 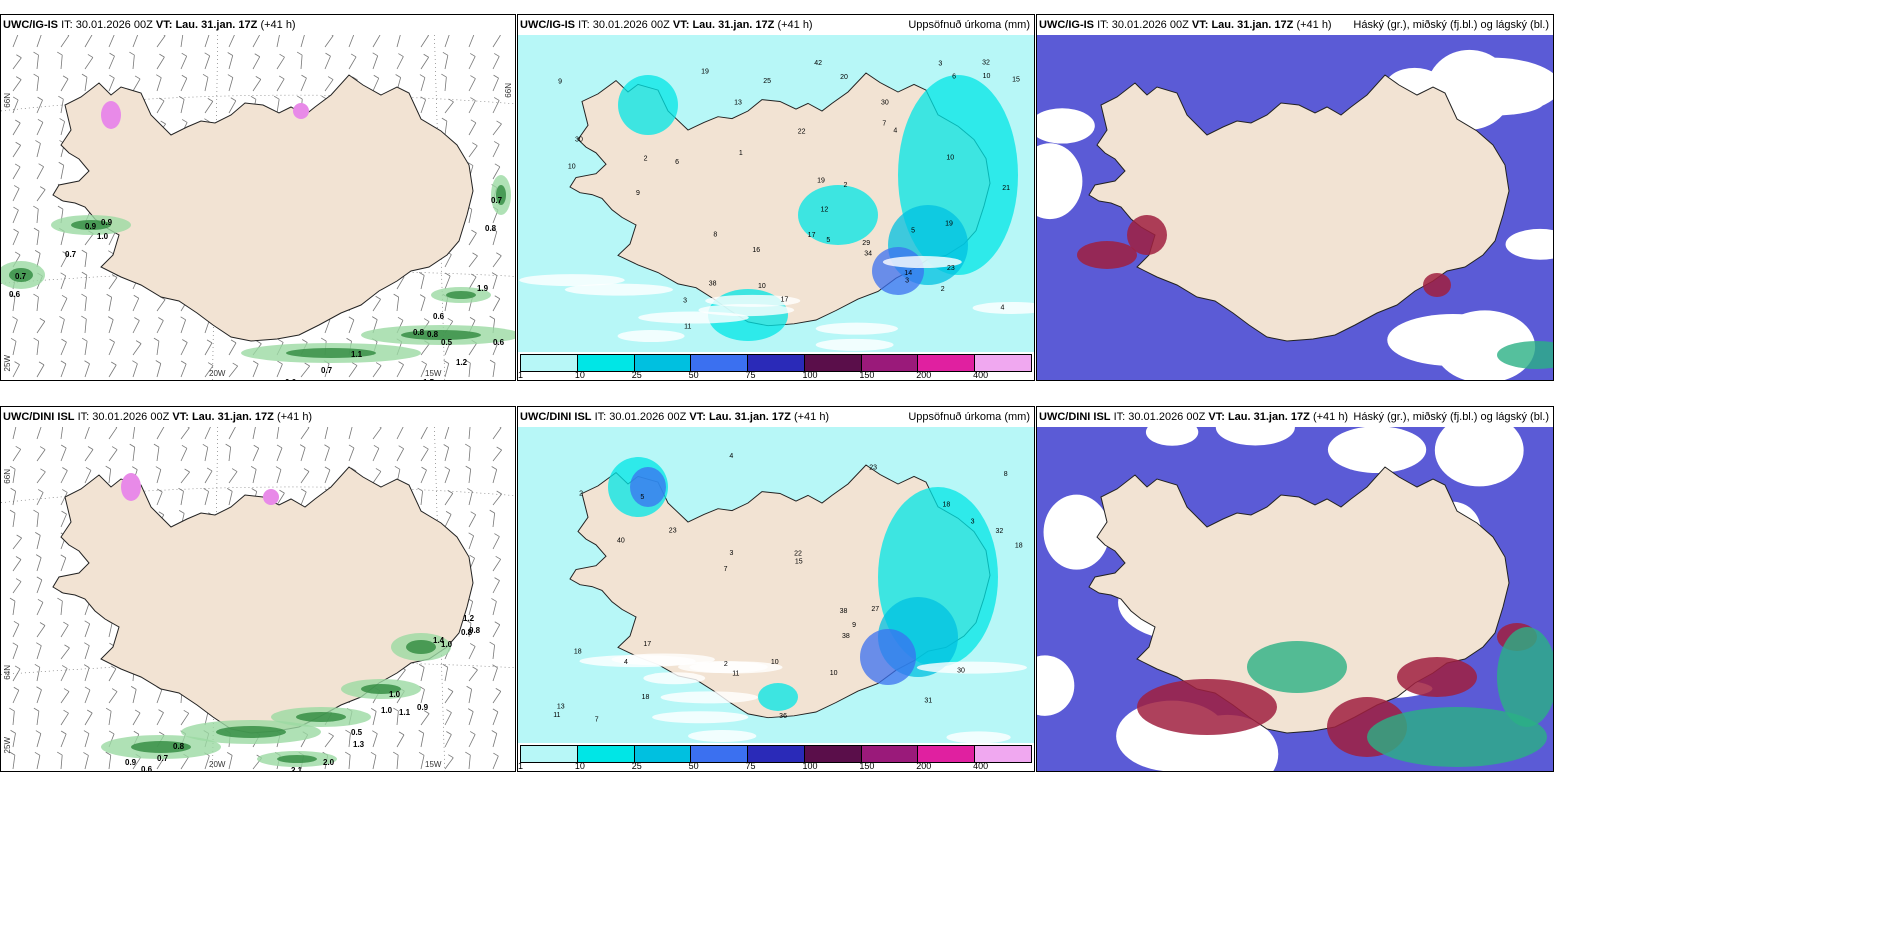 I want to click on precip-value: 2, so click(x=581, y=493).